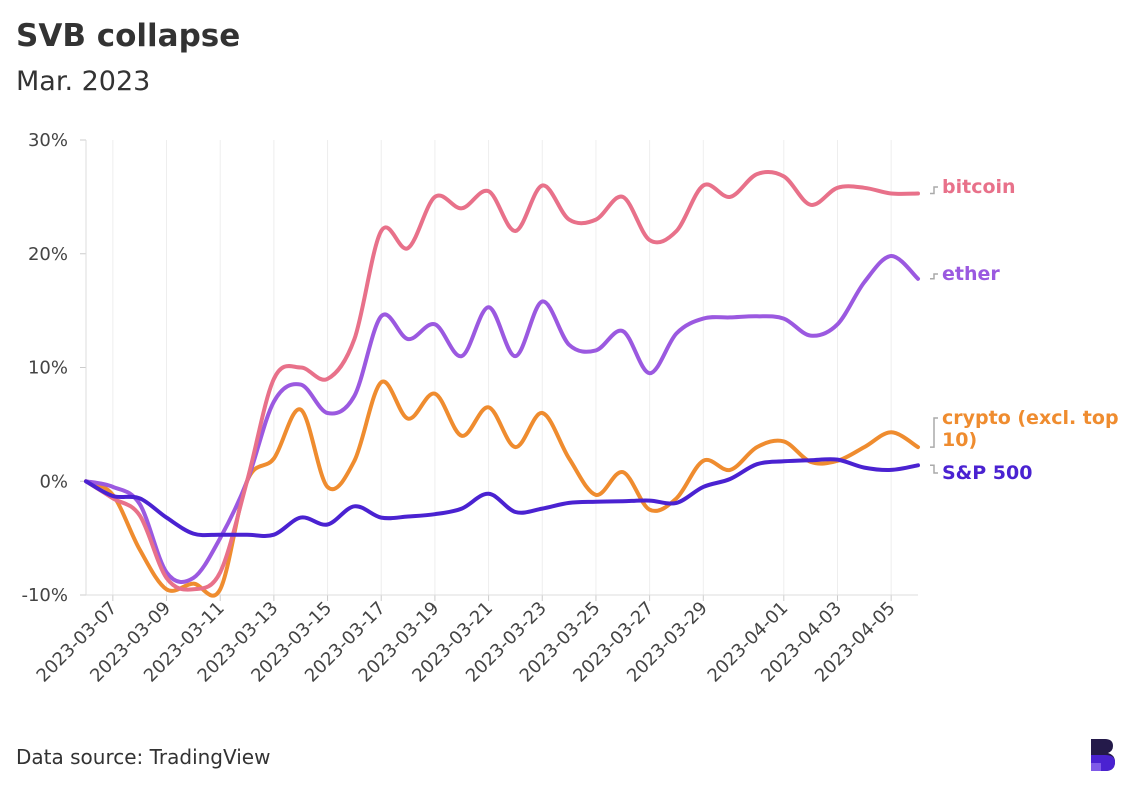 The image size is (1138, 795). I want to click on series-label-sp-500: S&P 500, so click(987, 473).